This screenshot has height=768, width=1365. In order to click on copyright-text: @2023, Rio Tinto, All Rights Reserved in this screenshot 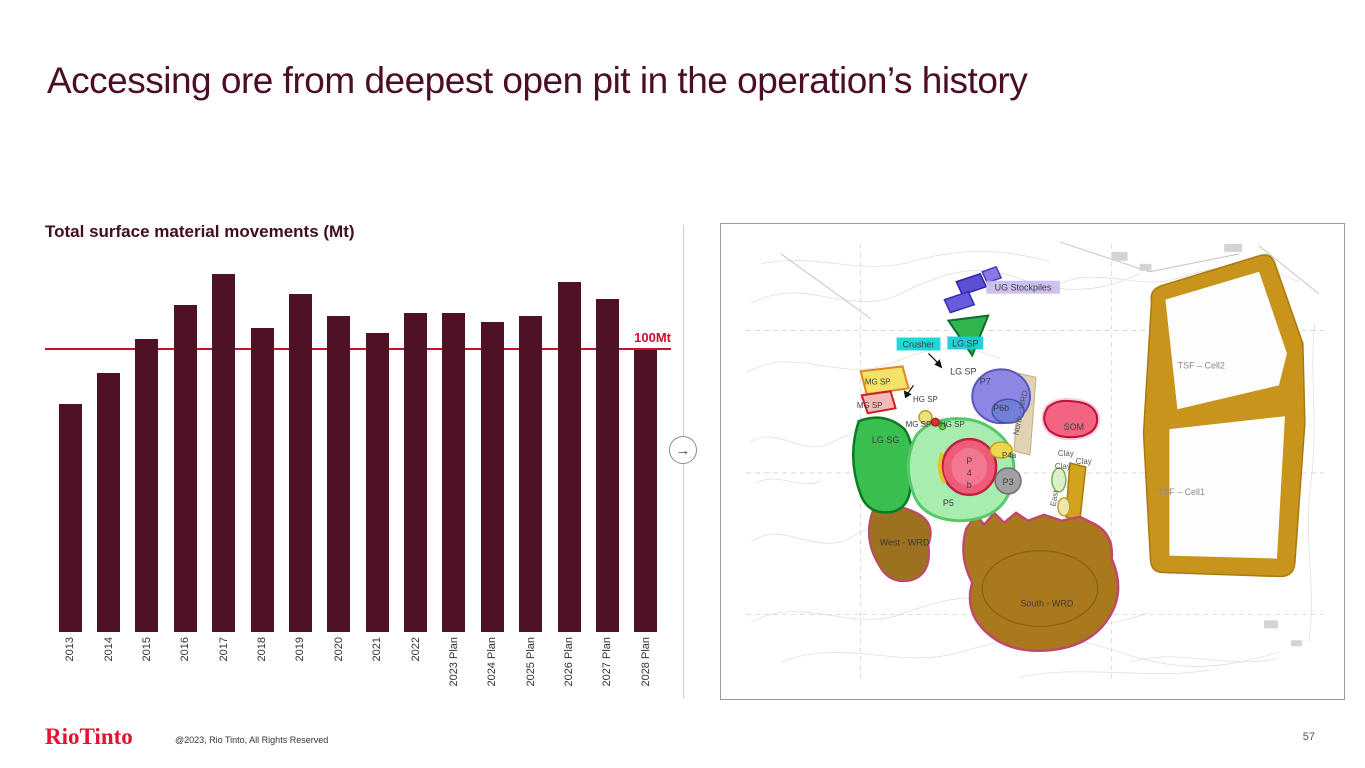, I will do `click(252, 740)`.